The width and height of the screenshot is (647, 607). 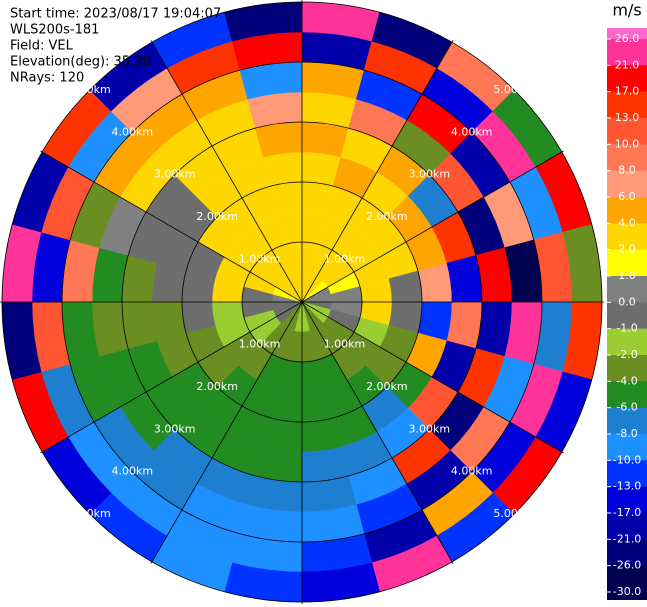 I want to click on colorbar-tick-label: 10.0, so click(x=627, y=143).